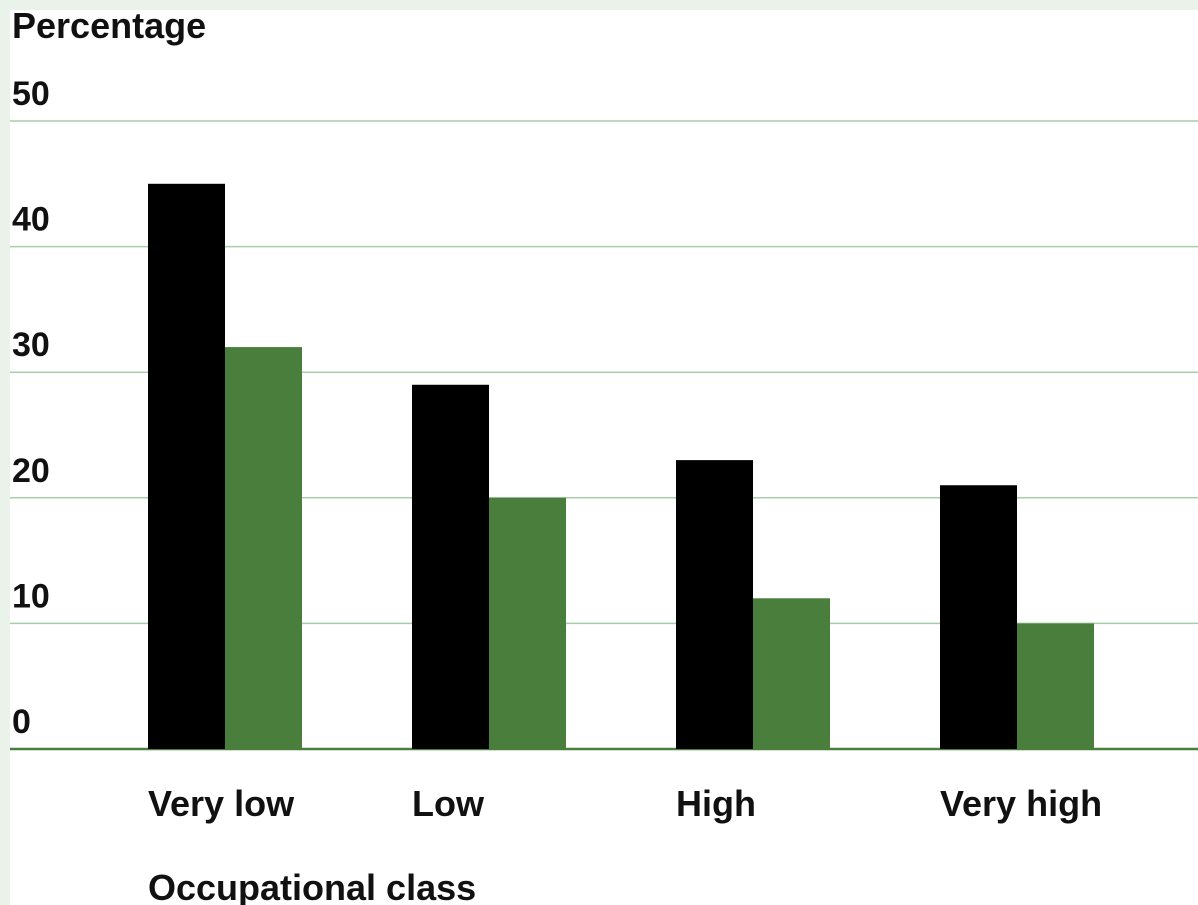 Image resolution: width=1198 pixels, height=905 pixels. Describe the element at coordinates (450, 566) in the screenshot. I see `bar-series1-low` at that location.